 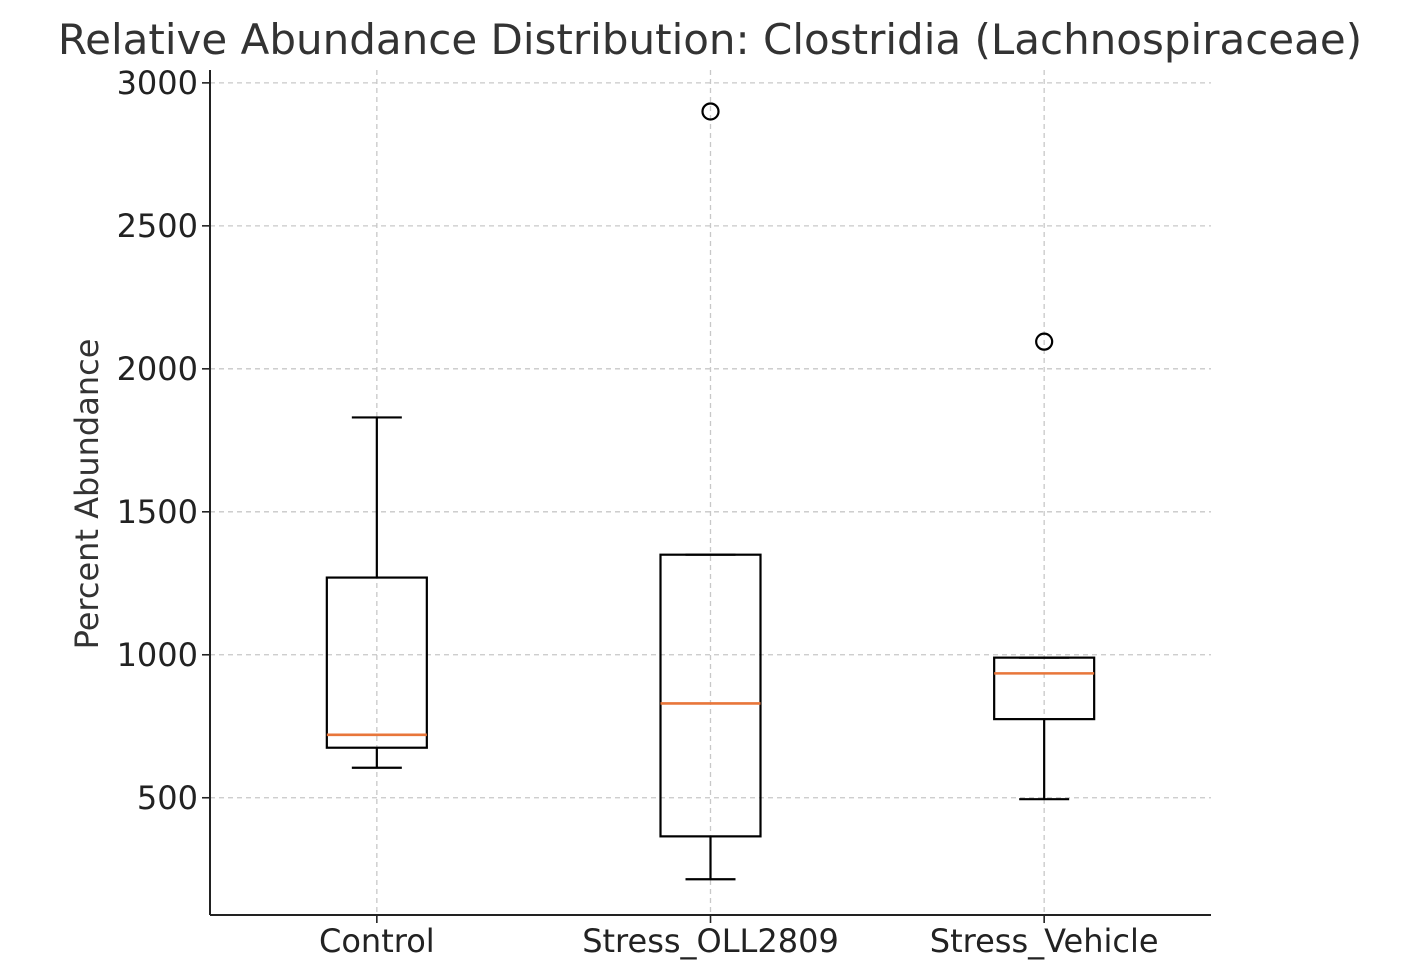 What do you see at coordinates (157, 655) in the screenshot?
I see `y-tick-label: 1000` at bounding box center [157, 655].